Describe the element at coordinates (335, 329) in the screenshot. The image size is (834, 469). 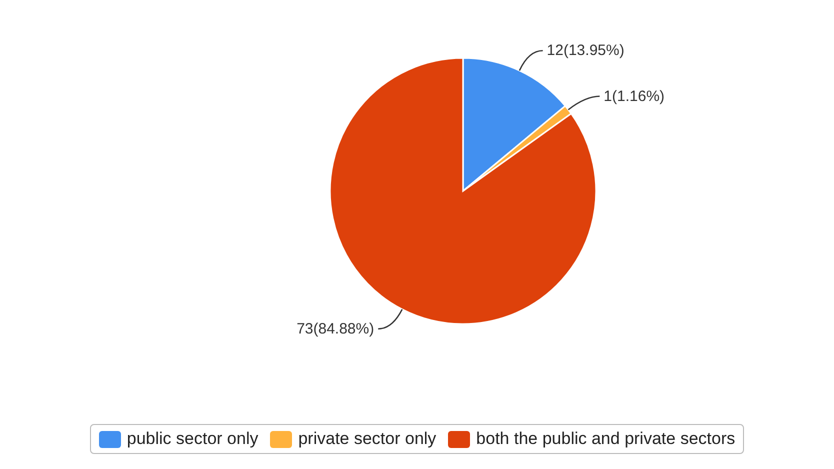
I see `data-label: 73(84.88%)` at that location.